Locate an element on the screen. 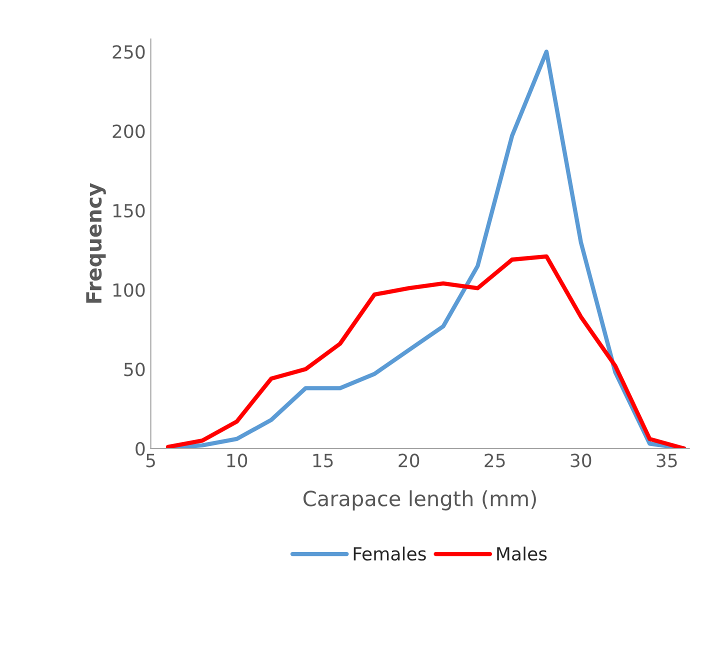 This screenshot has width=718, height=650. x-tick-label: 35 is located at coordinates (666, 461).